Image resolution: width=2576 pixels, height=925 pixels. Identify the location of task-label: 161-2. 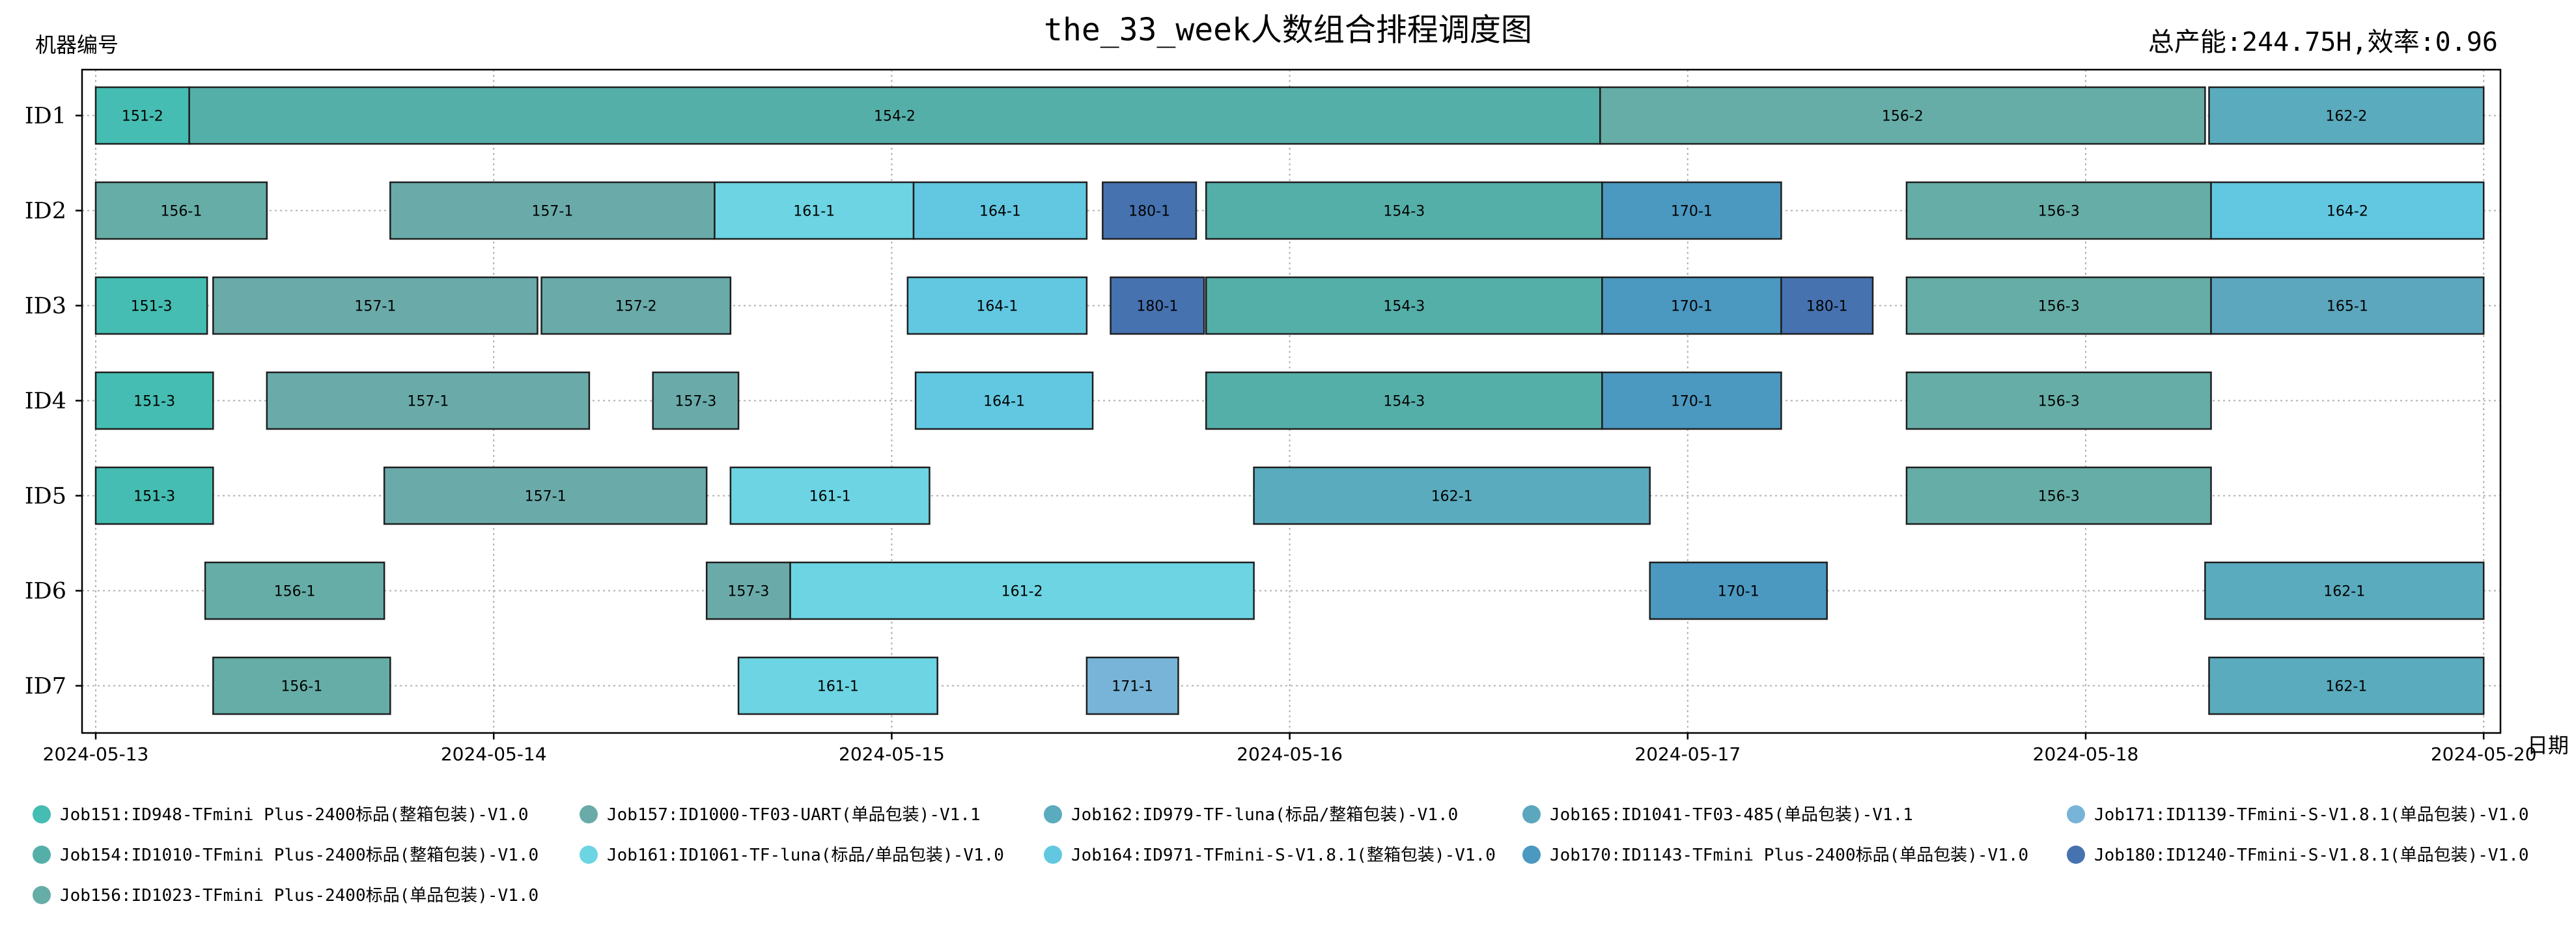
(1022, 592).